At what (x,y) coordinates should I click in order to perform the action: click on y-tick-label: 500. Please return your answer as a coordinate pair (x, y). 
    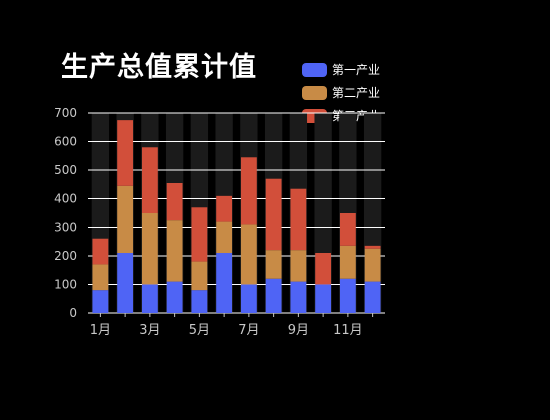
    Looking at the image, I should click on (65, 170).